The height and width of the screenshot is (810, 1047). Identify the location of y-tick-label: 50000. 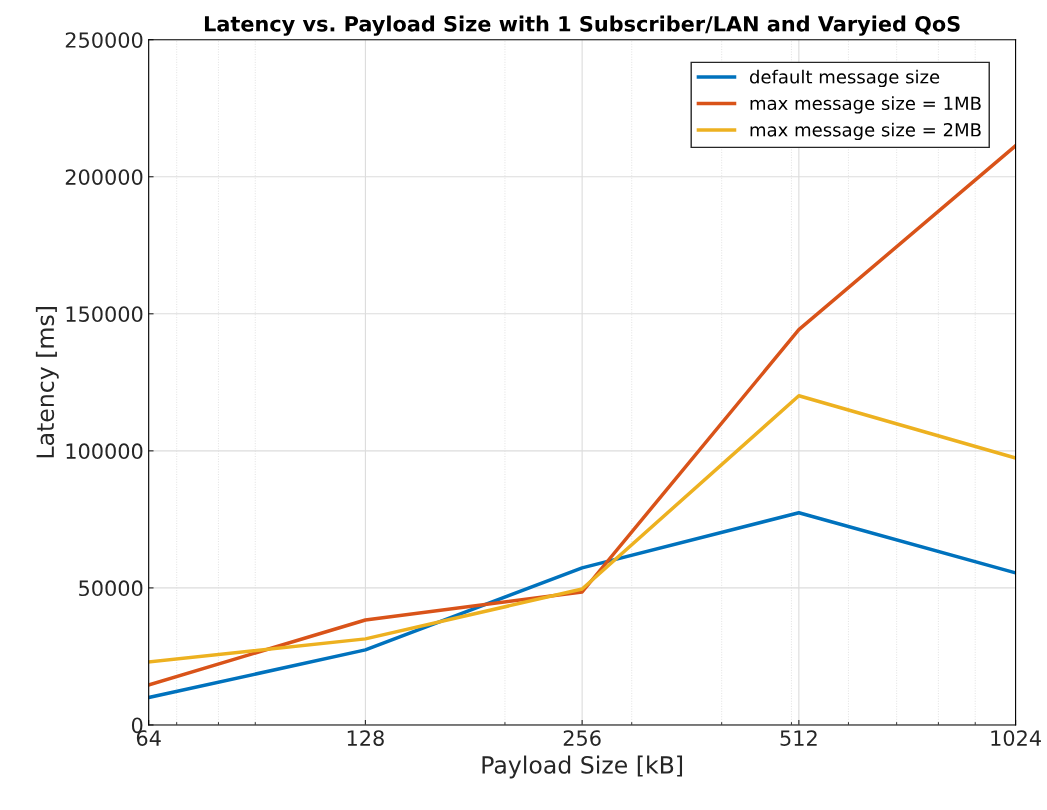
(111, 588).